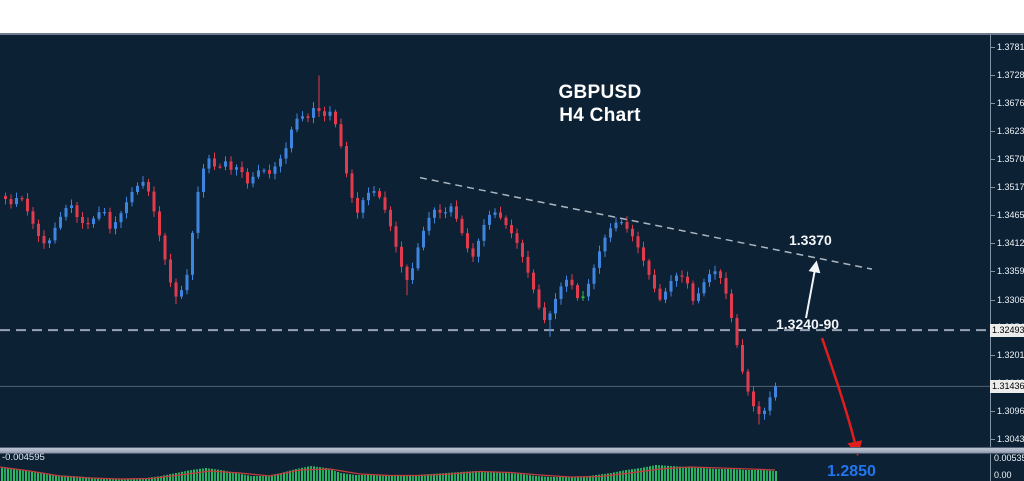  I want to click on y-axis-tick-label: 1.33060, so click(1010, 299).